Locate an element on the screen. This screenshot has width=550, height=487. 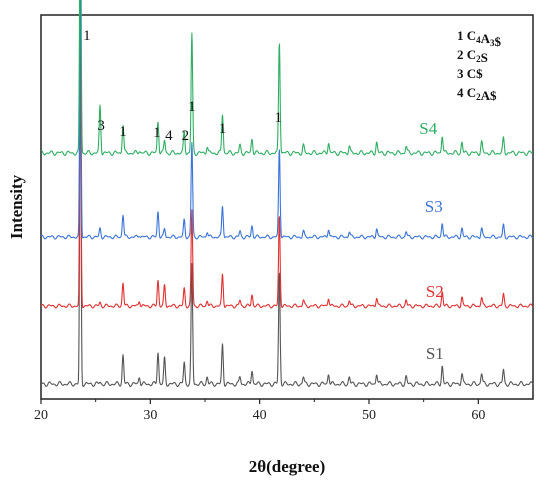
legend-item: 1 C4A3$ is located at coordinates (479, 38).